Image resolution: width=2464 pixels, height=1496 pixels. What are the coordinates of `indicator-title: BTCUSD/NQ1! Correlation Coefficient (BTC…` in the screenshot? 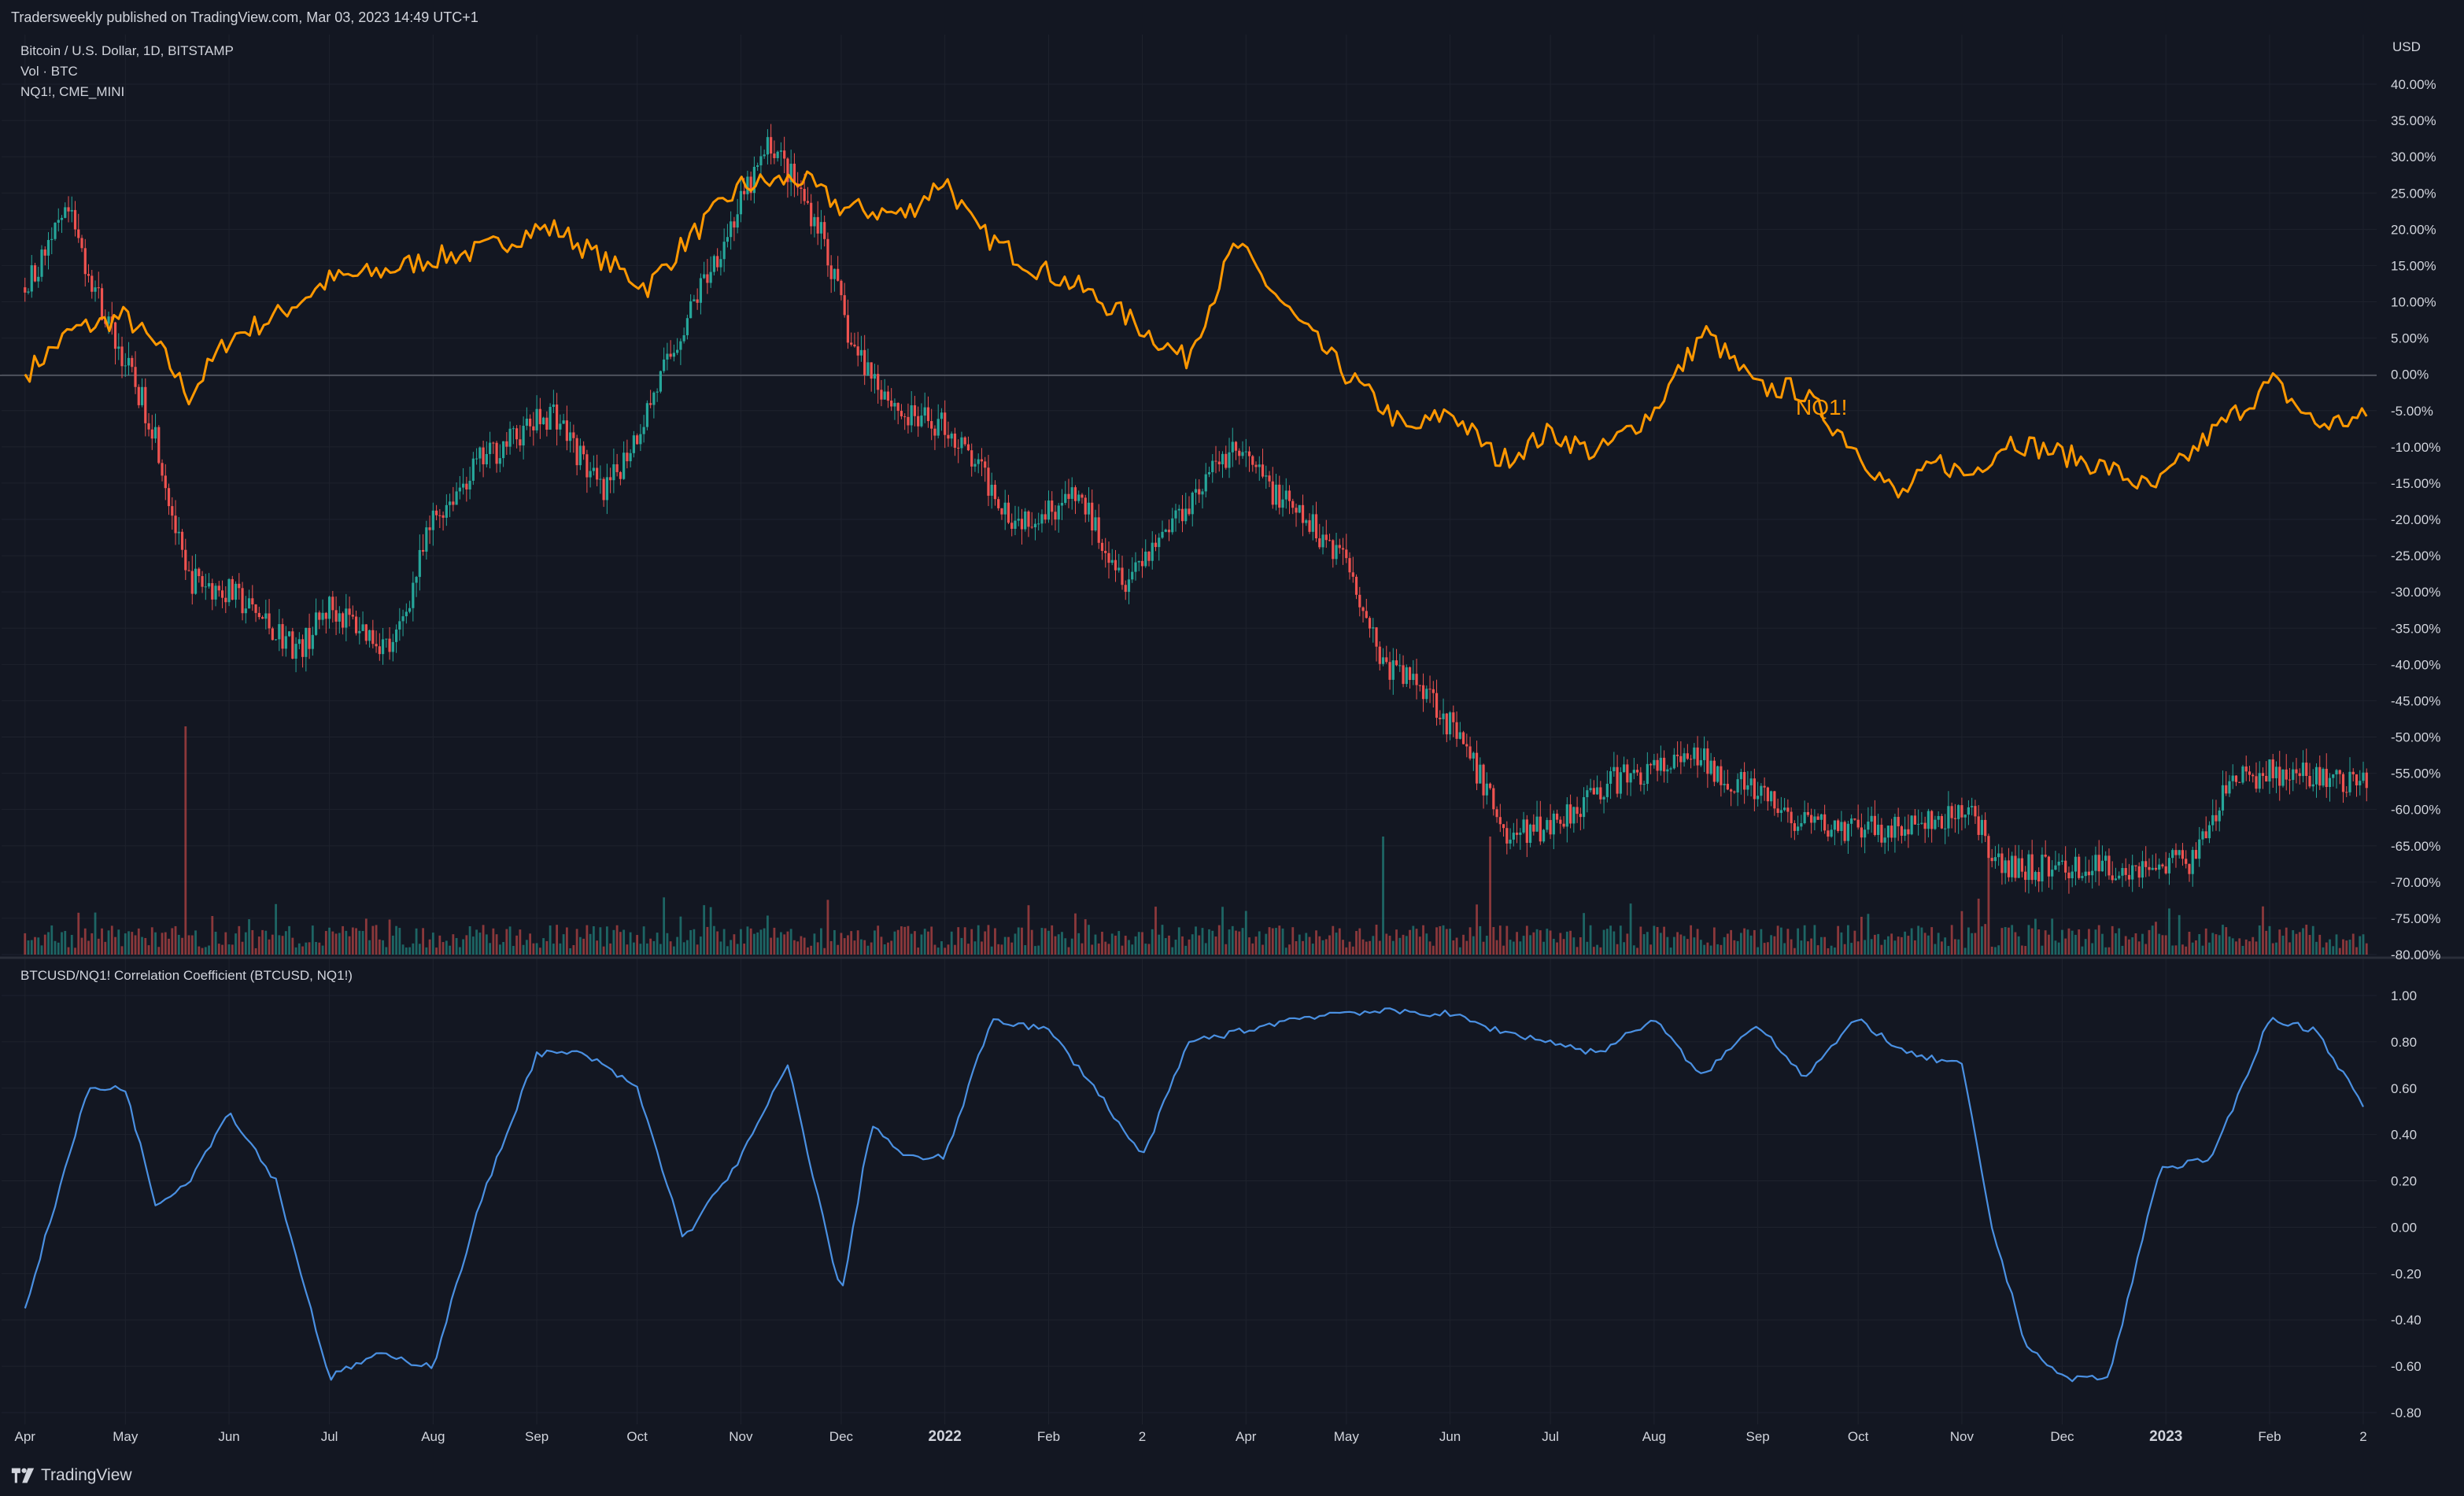 It's located at (187, 975).